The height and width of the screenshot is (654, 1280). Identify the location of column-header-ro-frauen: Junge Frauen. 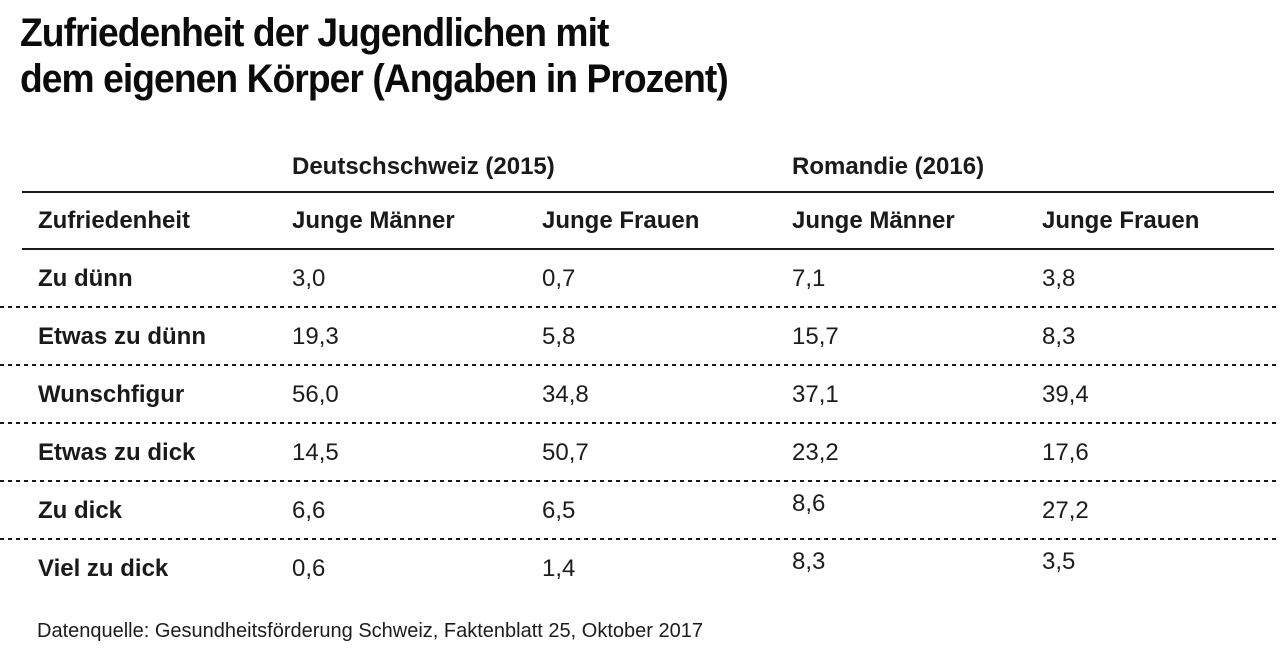
(1121, 220).